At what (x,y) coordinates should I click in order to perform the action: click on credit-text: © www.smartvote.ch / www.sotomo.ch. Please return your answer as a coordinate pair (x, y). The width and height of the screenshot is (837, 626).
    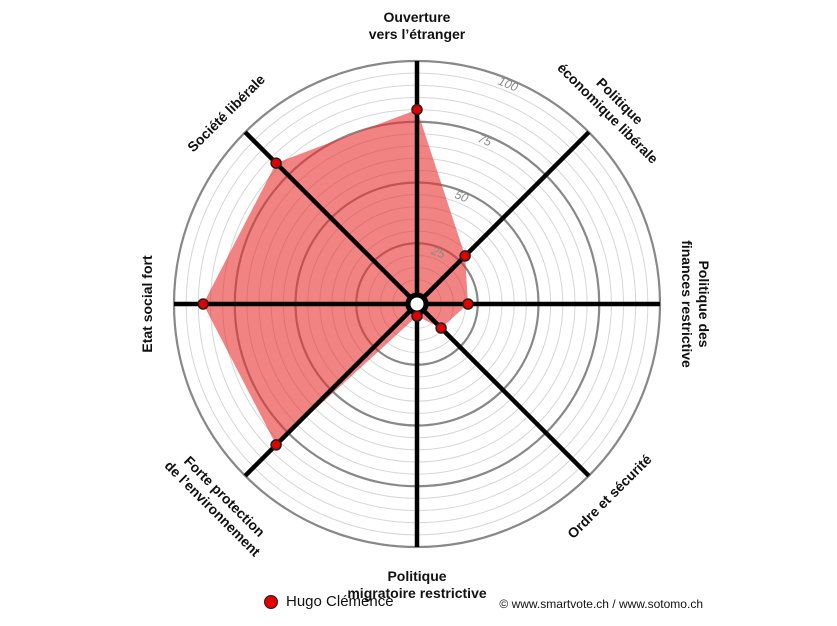
    Looking at the image, I should click on (601, 604).